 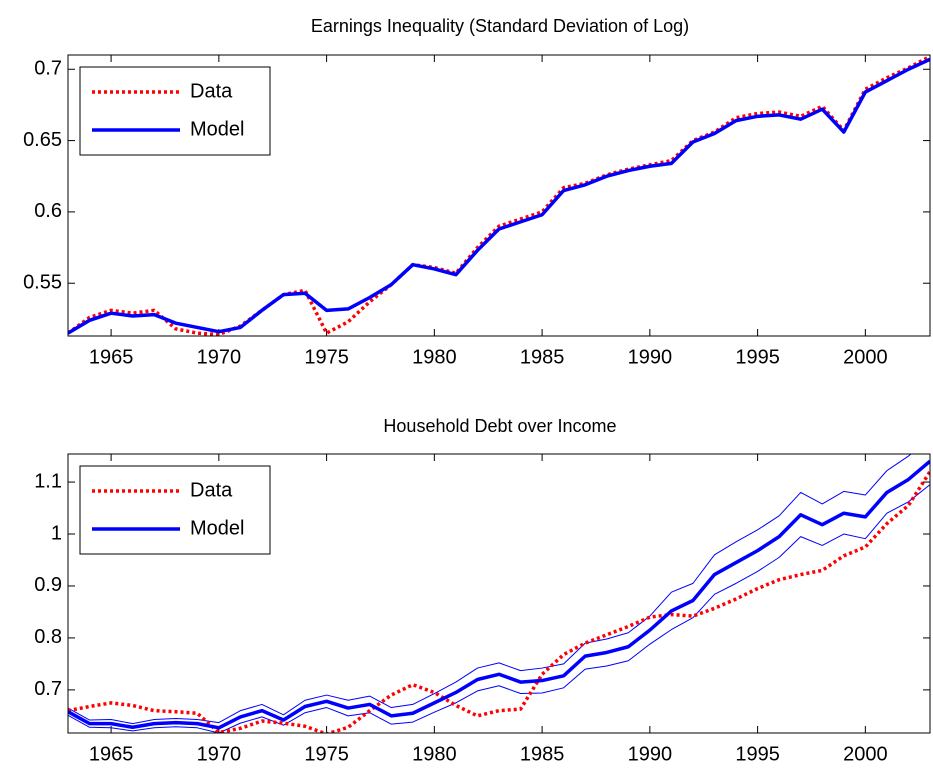 What do you see at coordinates (48, 481) in the screenshot?
I see `y-tick-label: 1.1` at bounding box center [48, 481].